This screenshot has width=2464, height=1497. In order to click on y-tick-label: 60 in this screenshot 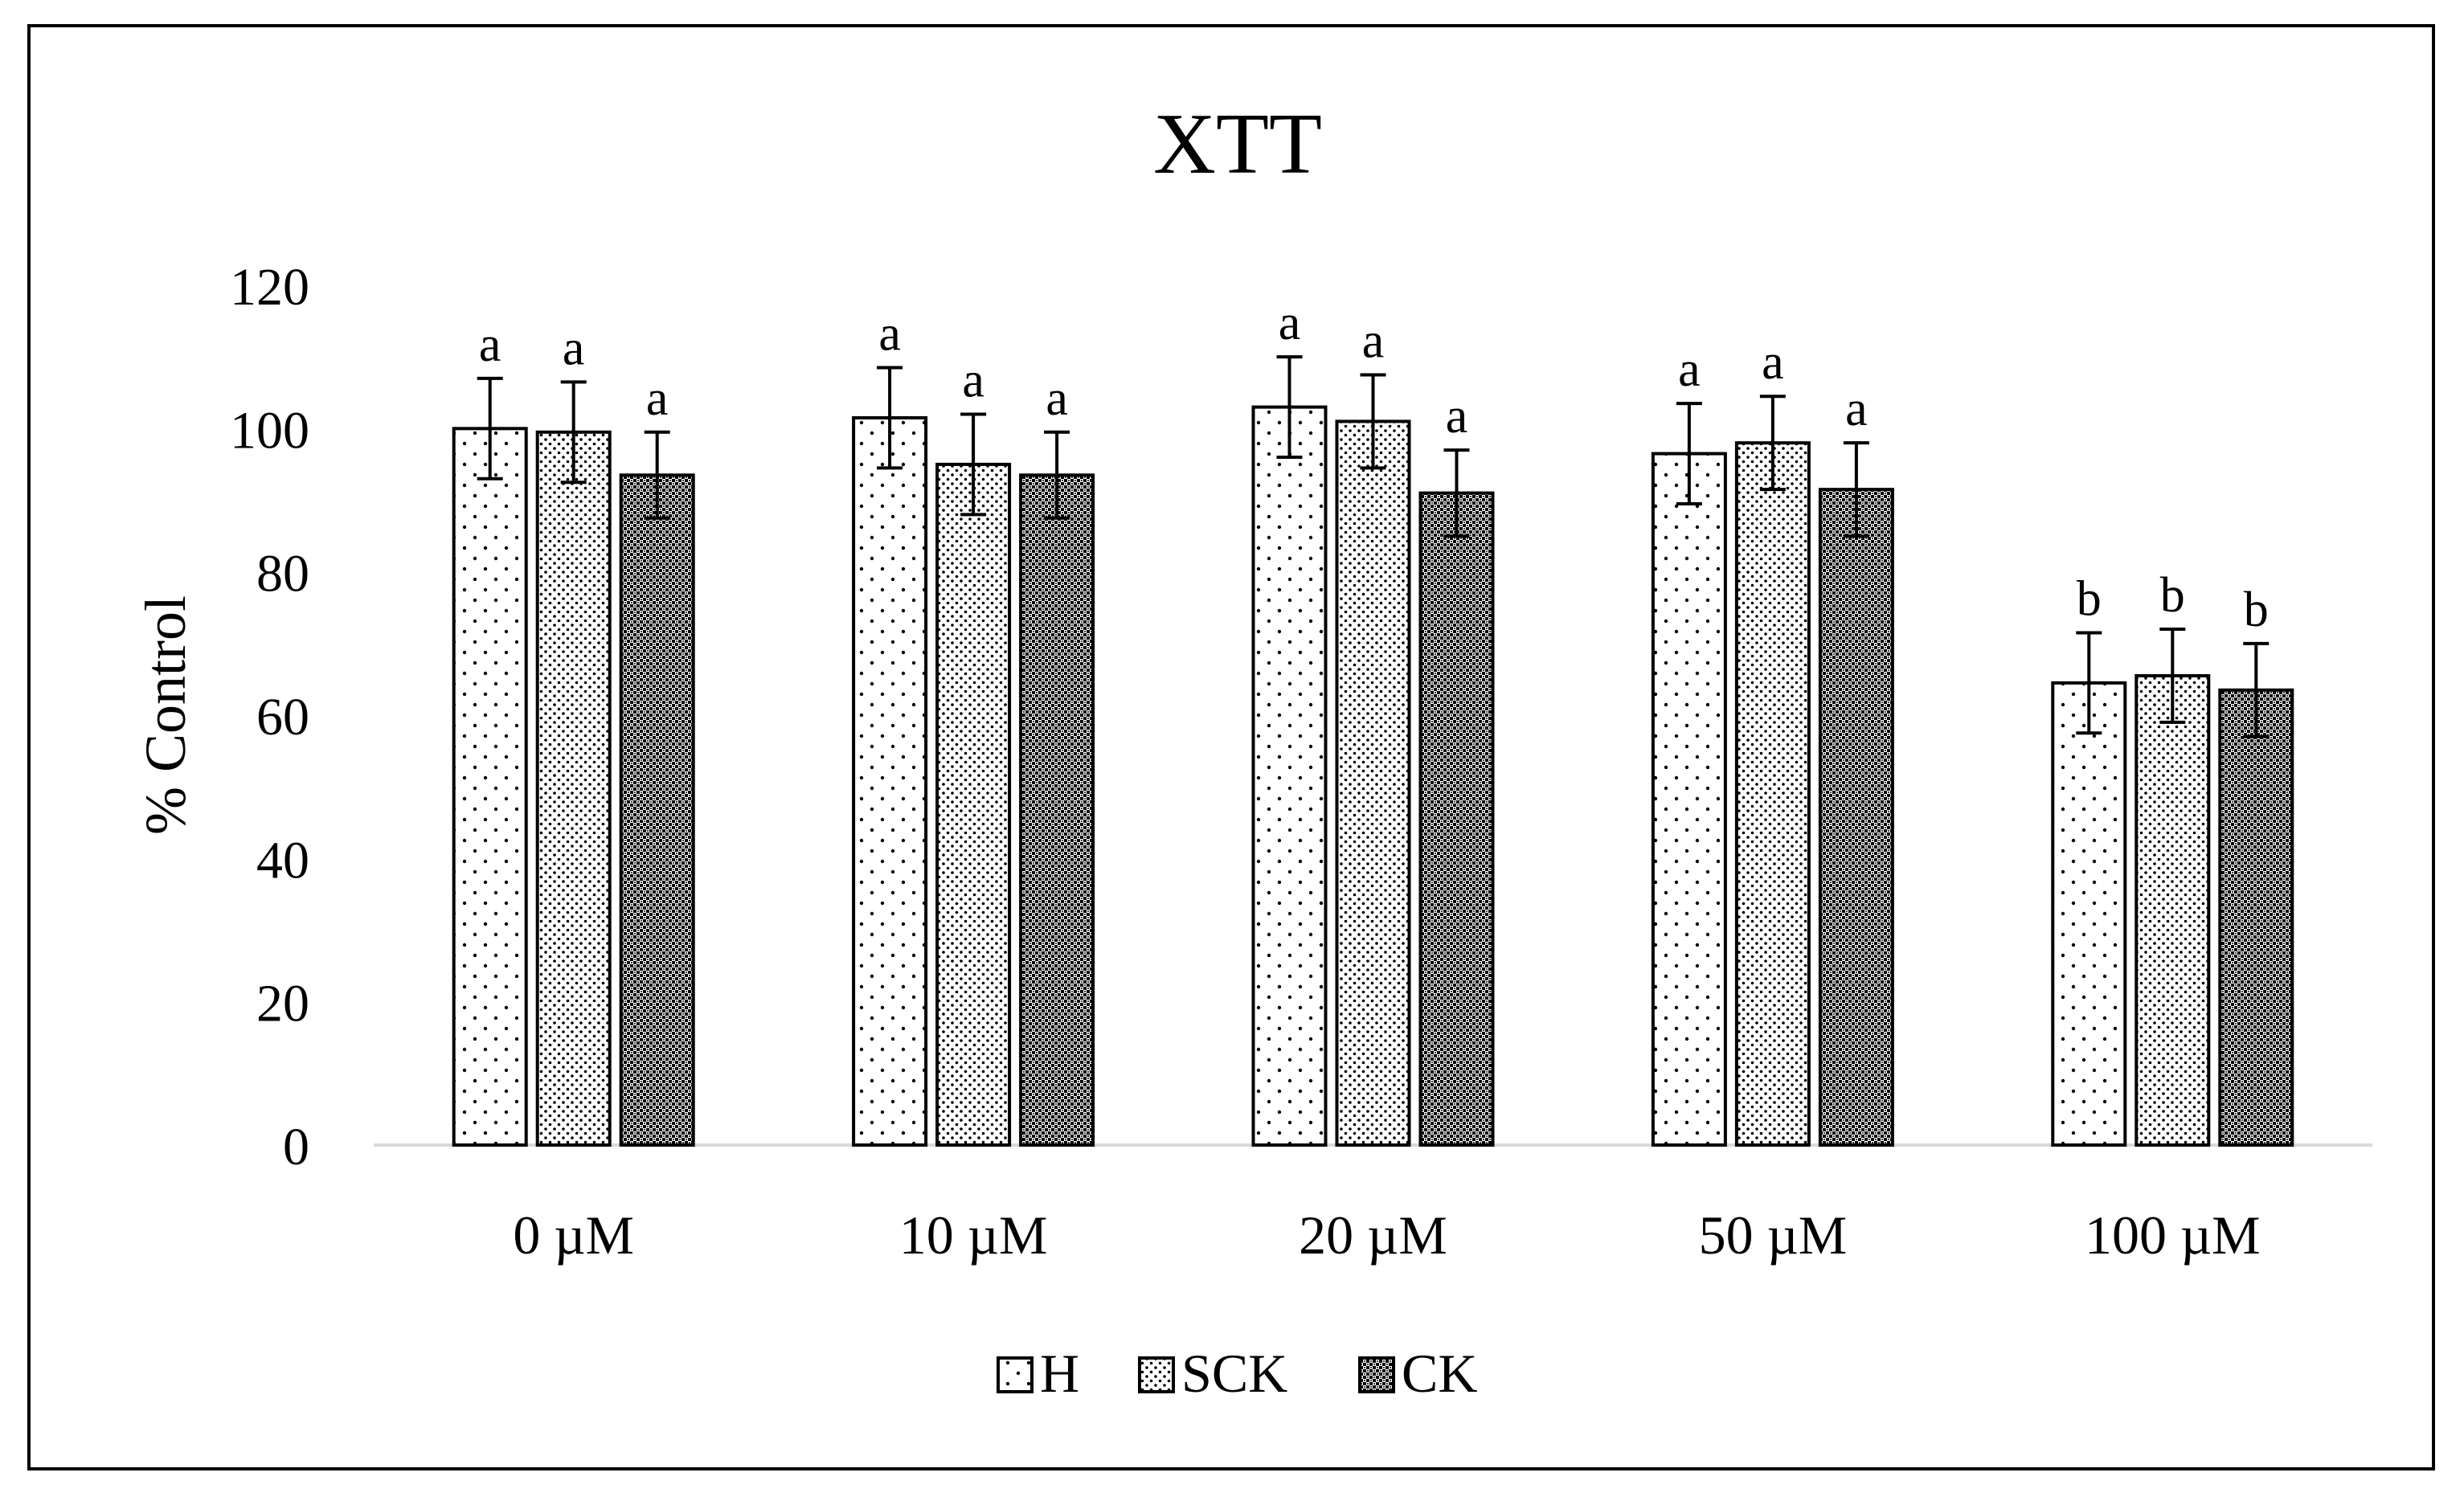, I will do `click(282, 717)`.